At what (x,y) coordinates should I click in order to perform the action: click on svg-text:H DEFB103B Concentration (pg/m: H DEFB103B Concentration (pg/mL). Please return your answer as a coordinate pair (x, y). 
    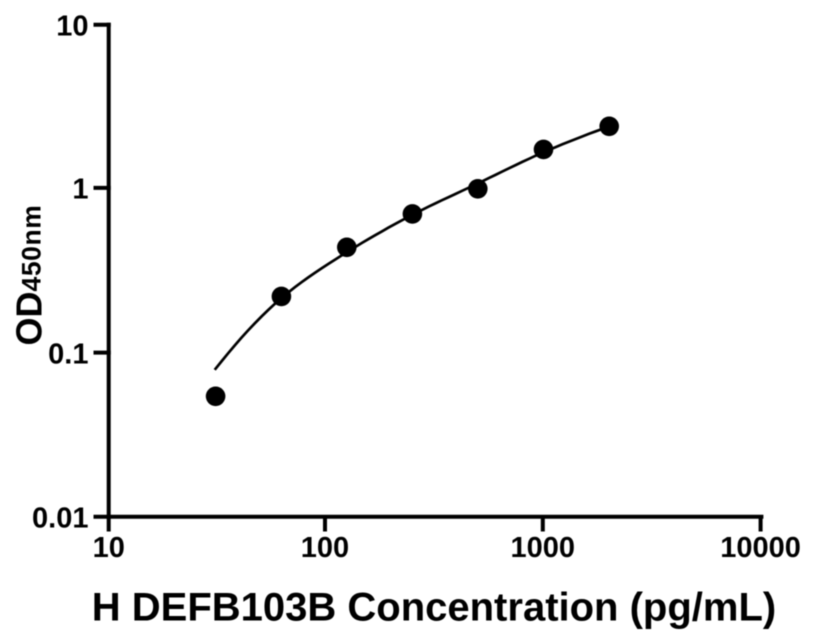
    Looking at the image, I should click on (434, 608).